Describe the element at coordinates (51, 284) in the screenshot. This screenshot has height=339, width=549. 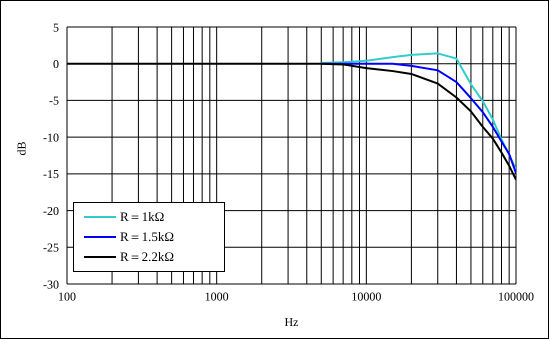
I see `y-tick-label: -30` at that location.